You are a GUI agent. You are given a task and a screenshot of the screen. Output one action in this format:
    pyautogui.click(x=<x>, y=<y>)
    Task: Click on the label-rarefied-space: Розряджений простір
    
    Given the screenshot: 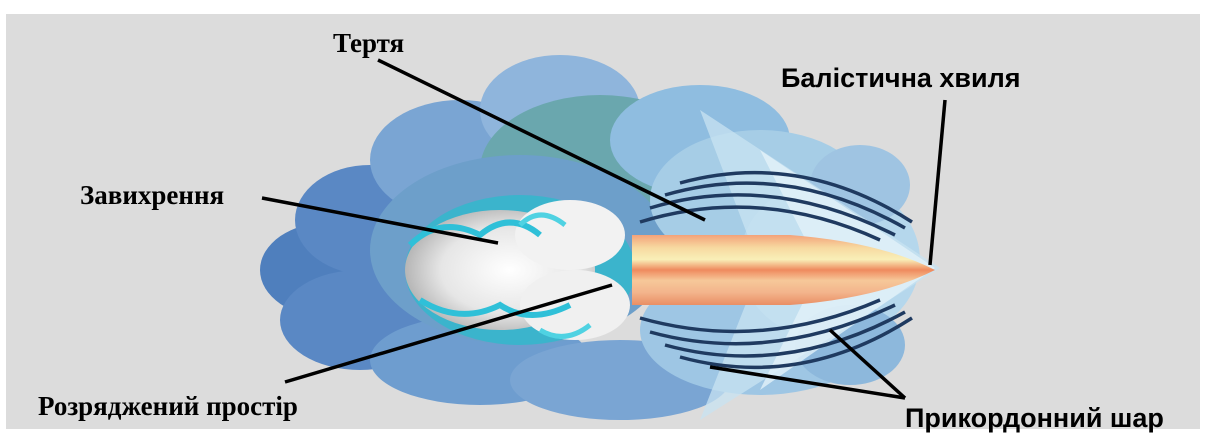 What is the action you would take?
    pyautogui.click(x=168, y=406)
    